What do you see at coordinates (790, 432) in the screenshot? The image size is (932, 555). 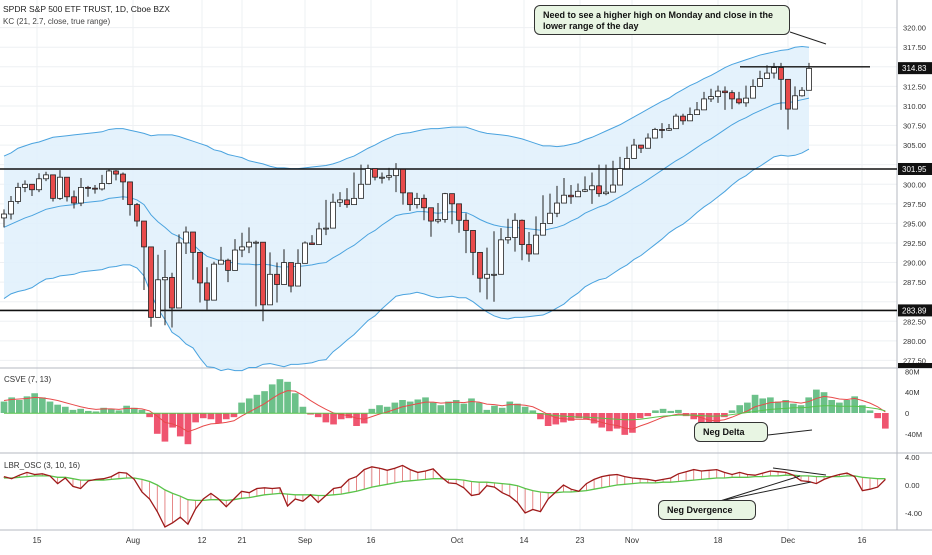 I see `neg-delta-pointer` at bounding box center [790, 432].